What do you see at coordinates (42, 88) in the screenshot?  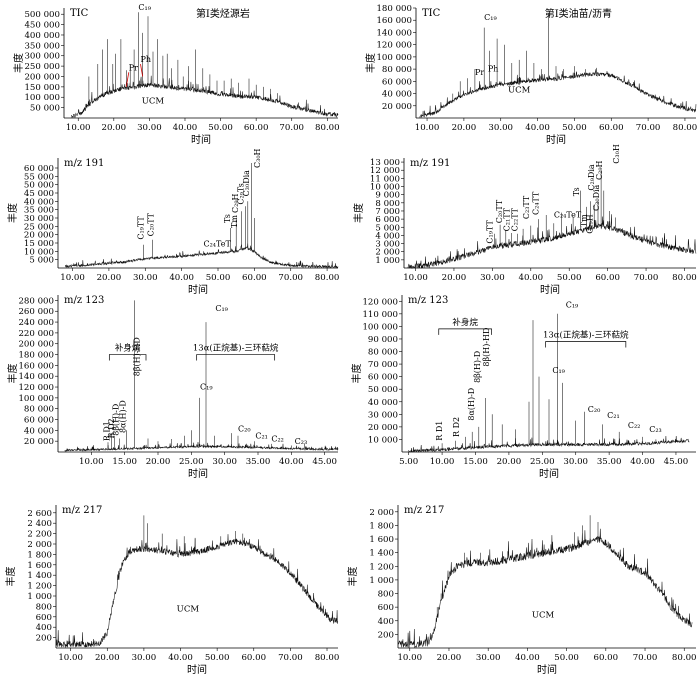 I see `y-tick-label: 150 000` at bounding box center [42, 88].